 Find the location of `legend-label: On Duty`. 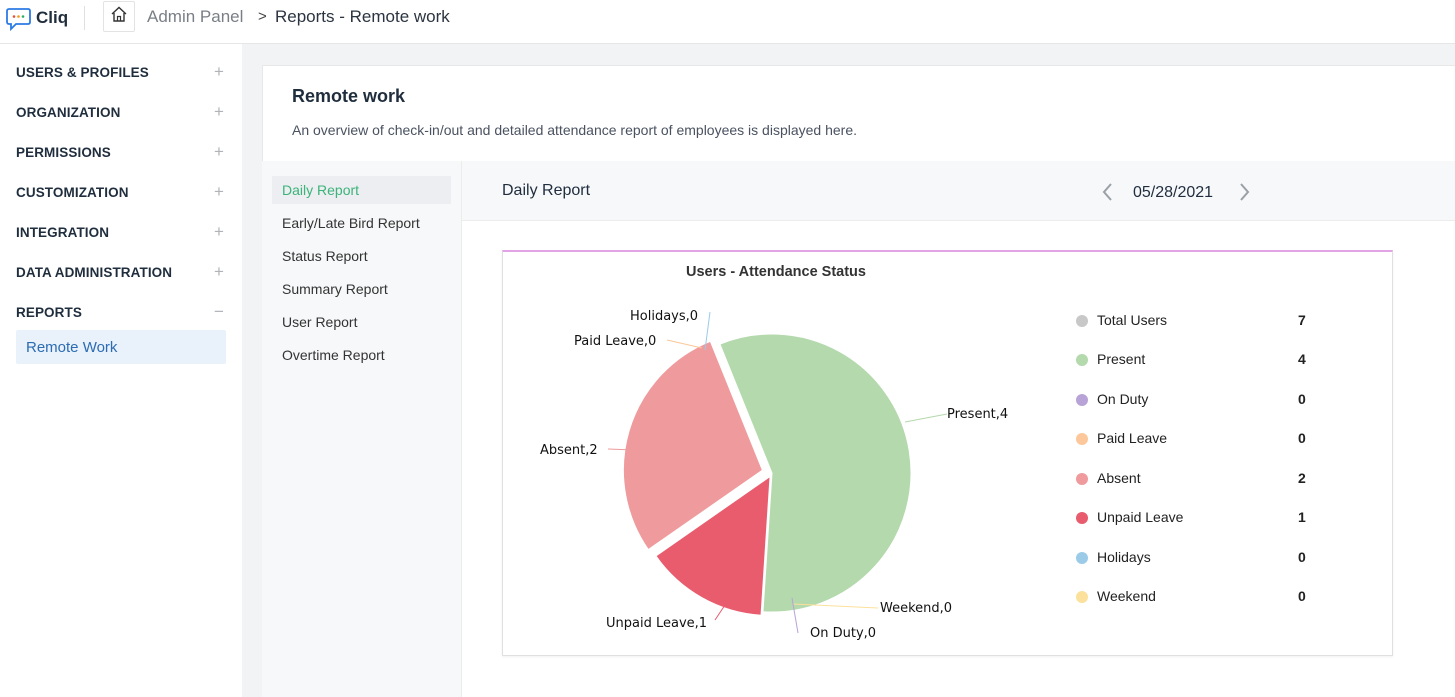

legend-label: On Duty is located at coordinates (1123, 399).